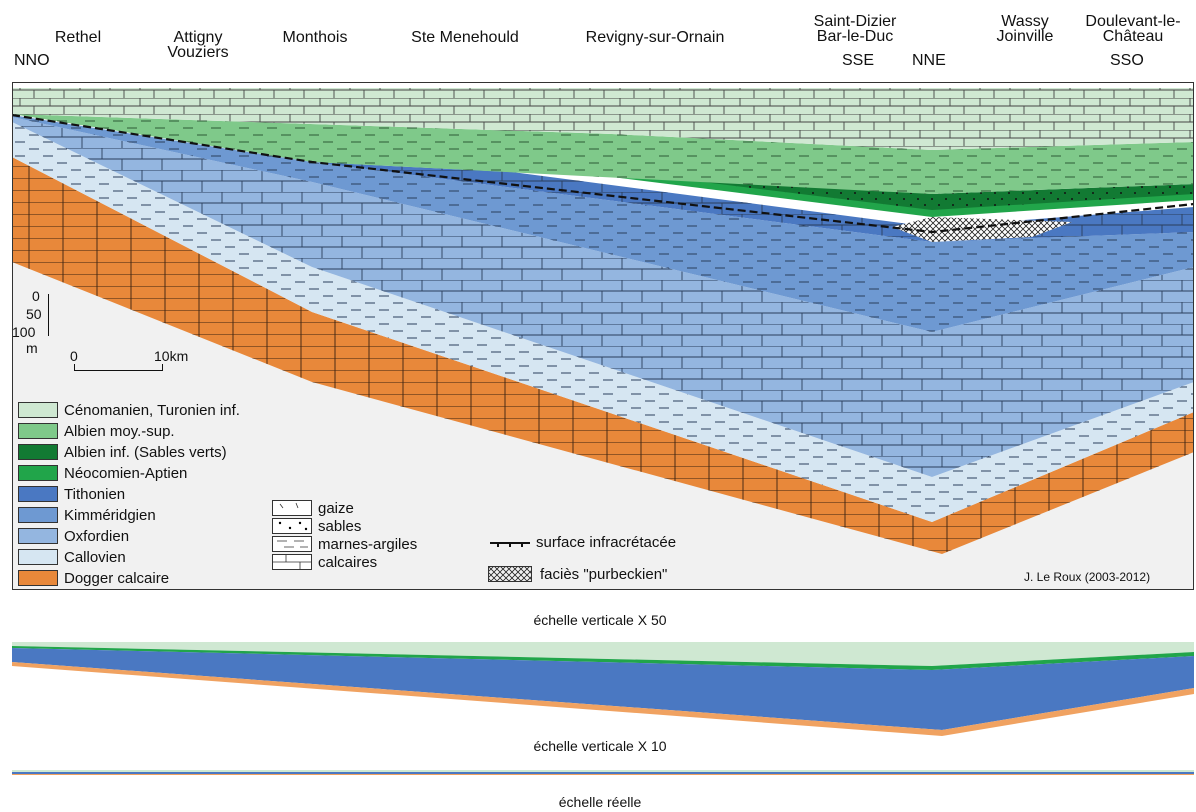 The width and height of the screenshot is (1196, 812). Describe the element at coordinates (510, 574) in the screenshot. I see `purbeckien-symbol` at that location.